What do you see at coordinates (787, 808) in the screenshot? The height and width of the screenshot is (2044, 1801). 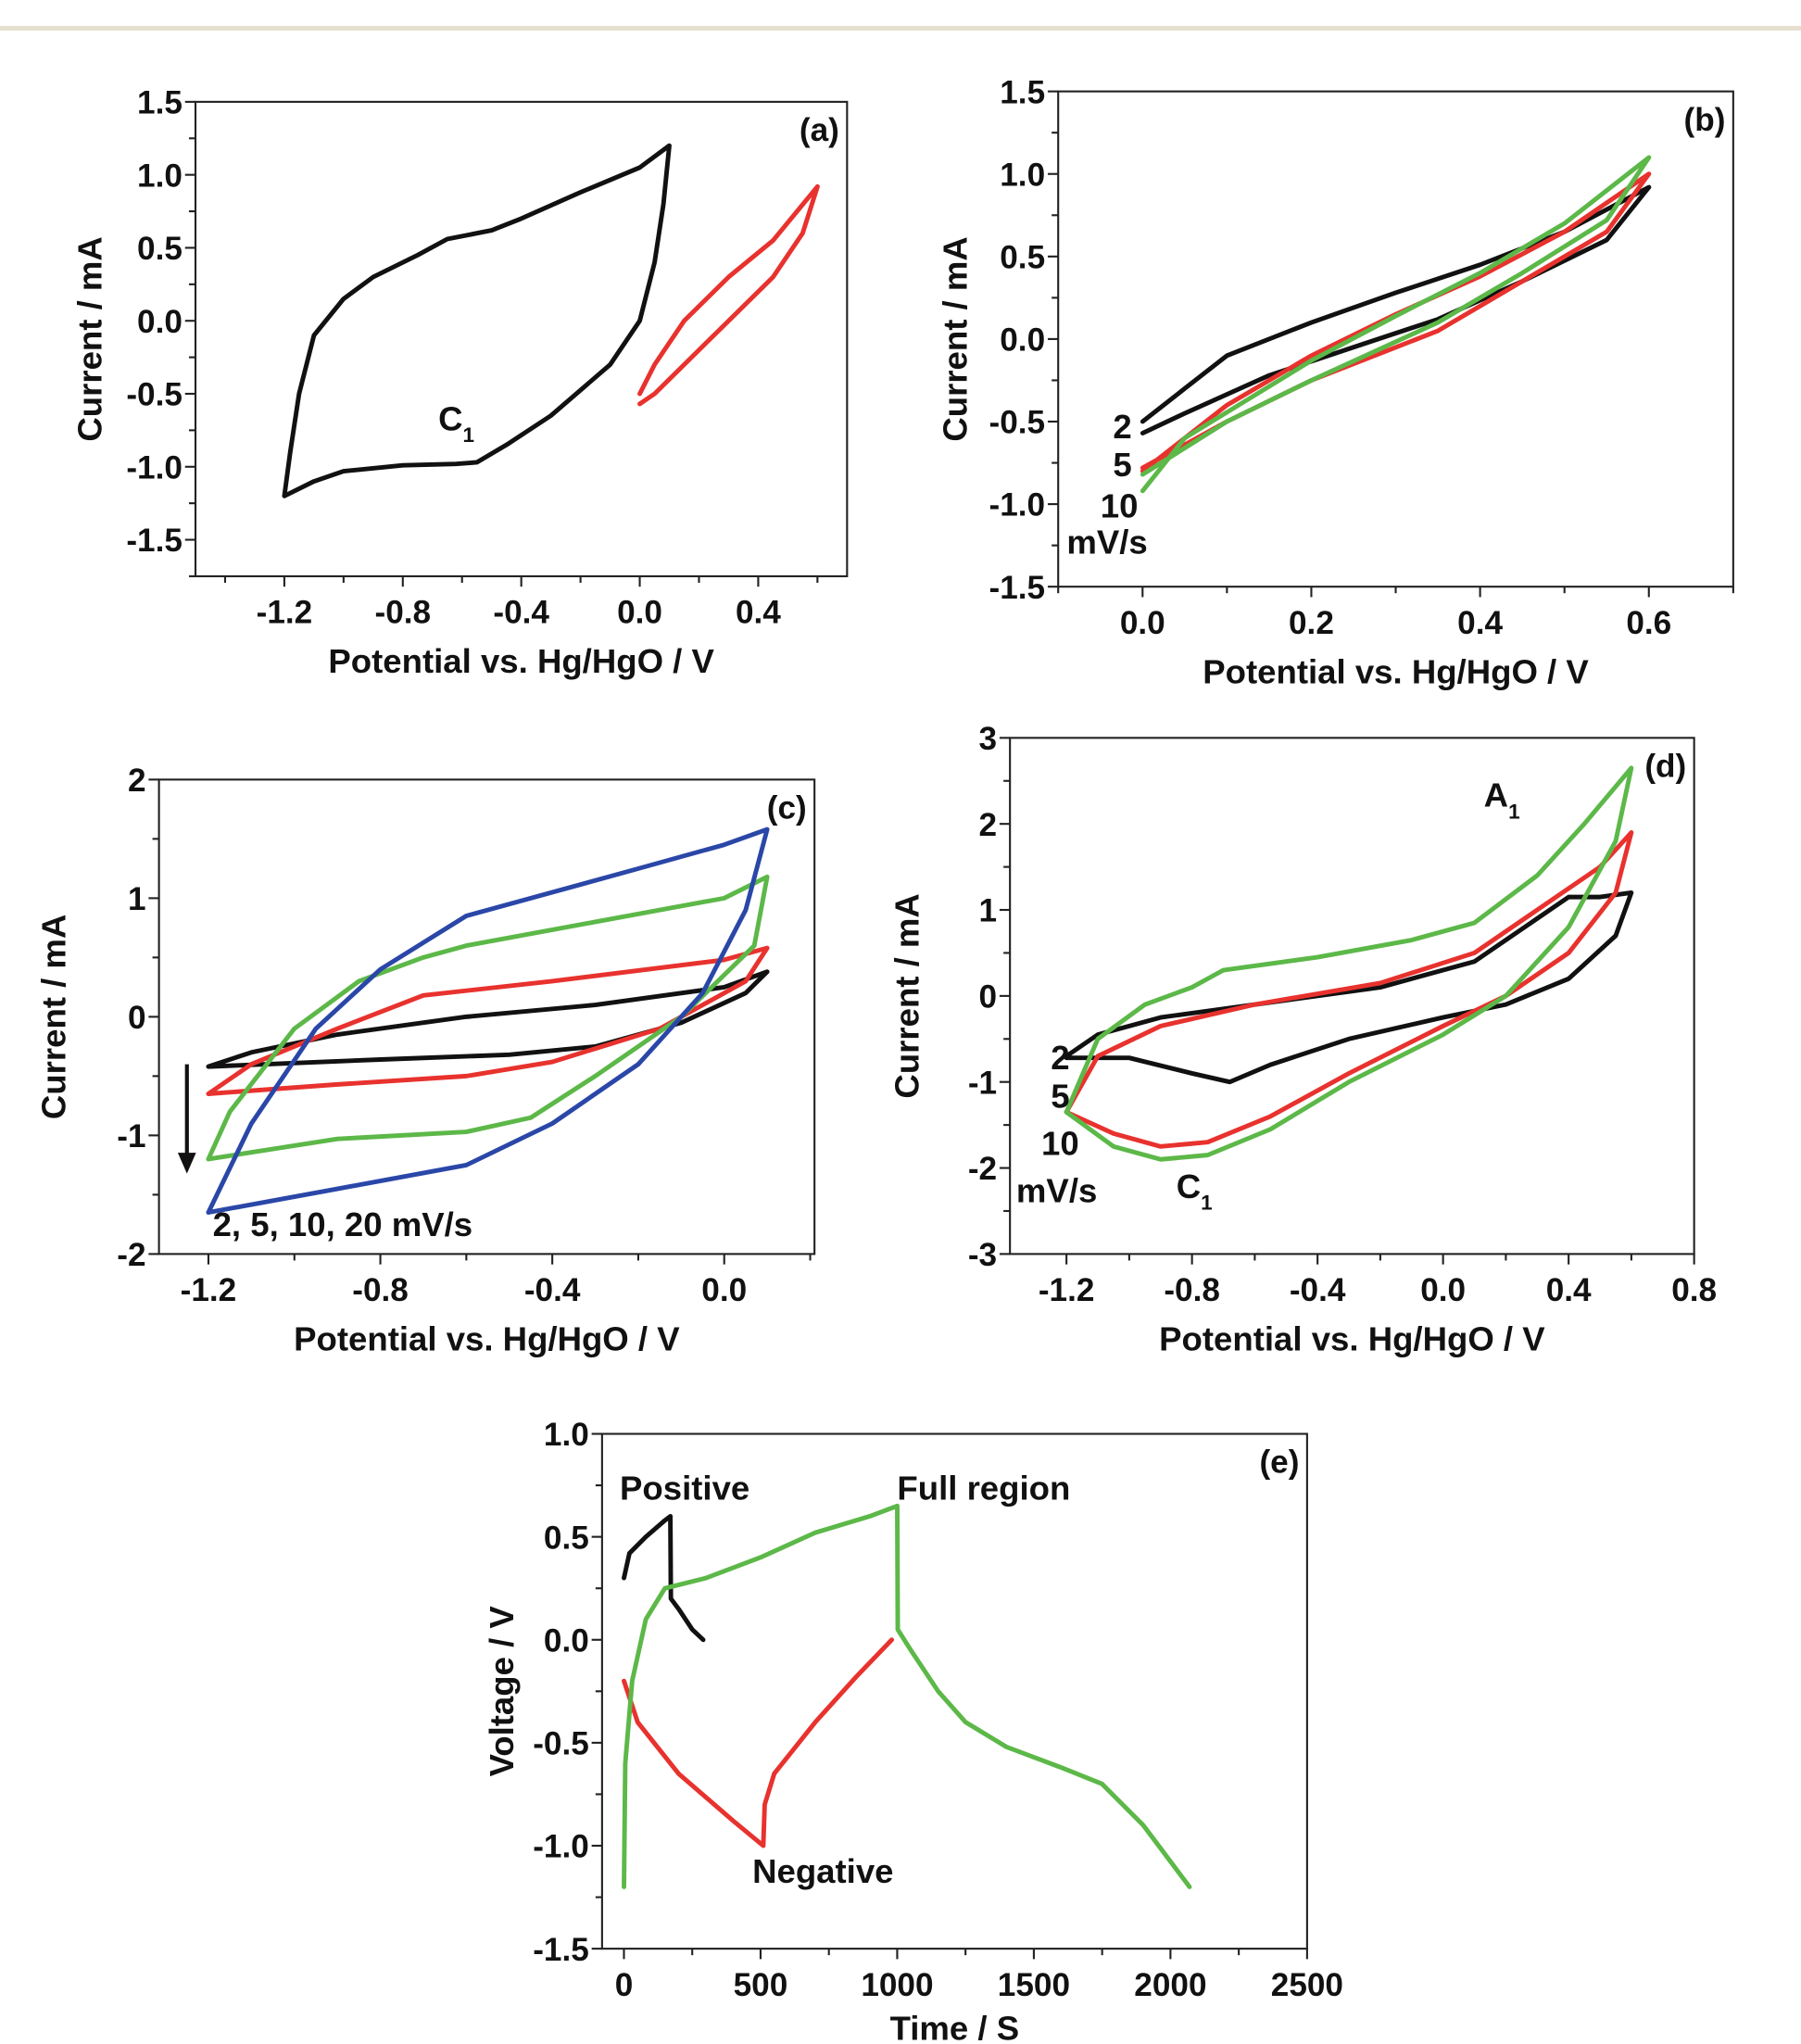 I see `panel-label: (c)` at bounding box center [787, 808].